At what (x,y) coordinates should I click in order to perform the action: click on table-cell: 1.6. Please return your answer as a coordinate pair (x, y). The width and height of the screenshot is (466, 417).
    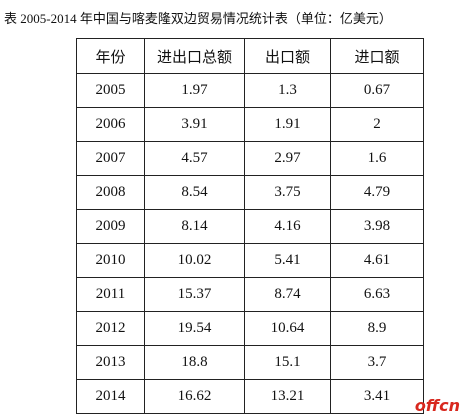
    Looking at the image, I should click on (377, 158).